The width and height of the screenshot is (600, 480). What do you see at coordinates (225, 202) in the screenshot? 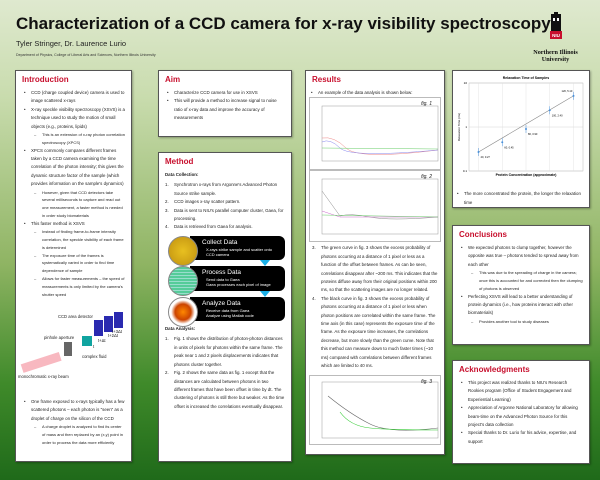
I see `list-item: CCD images x-ray scatter pattern.` at bounding box center [225, 202].